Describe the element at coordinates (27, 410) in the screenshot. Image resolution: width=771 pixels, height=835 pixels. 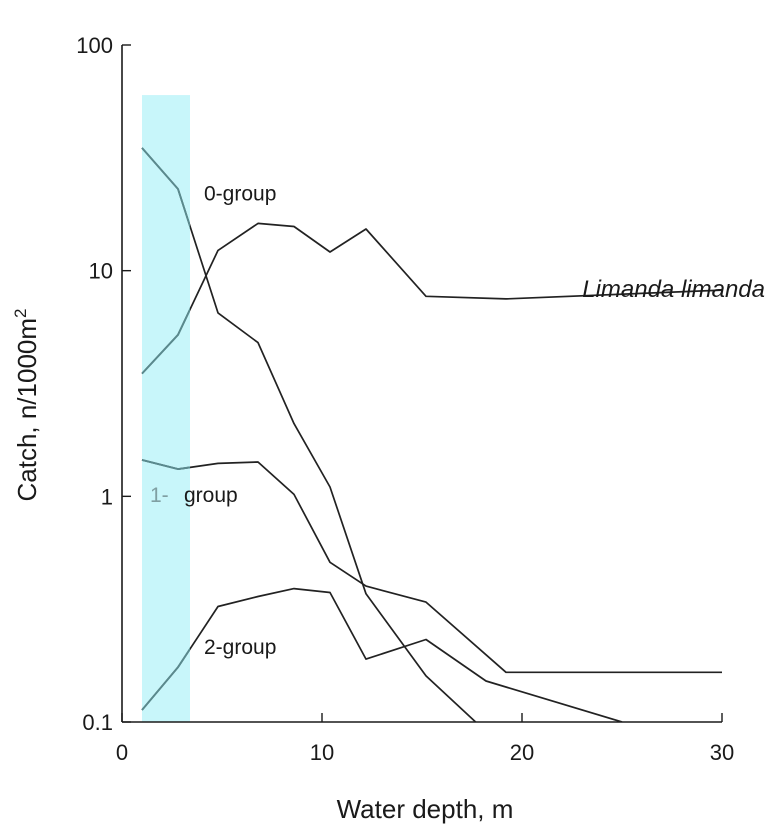
I see `y-axis-title-main: Catch, n/1000m` at that location.